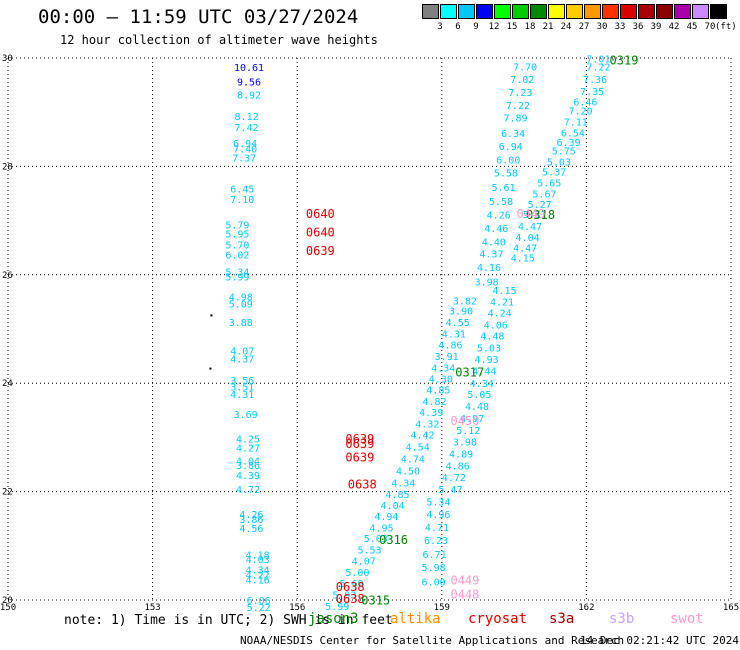 This screenshot has width=740, height=650. Describe the element at coordinates (461, 455) in the screenshot. I see `wave-height-label: 4.89` at that location.